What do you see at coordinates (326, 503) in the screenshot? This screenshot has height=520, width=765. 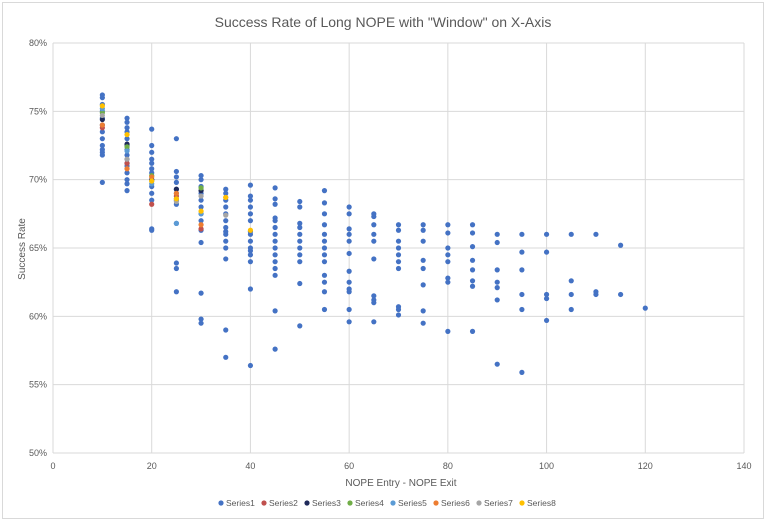 I see `legend-label: Series3` at bounding box center [326, 503].